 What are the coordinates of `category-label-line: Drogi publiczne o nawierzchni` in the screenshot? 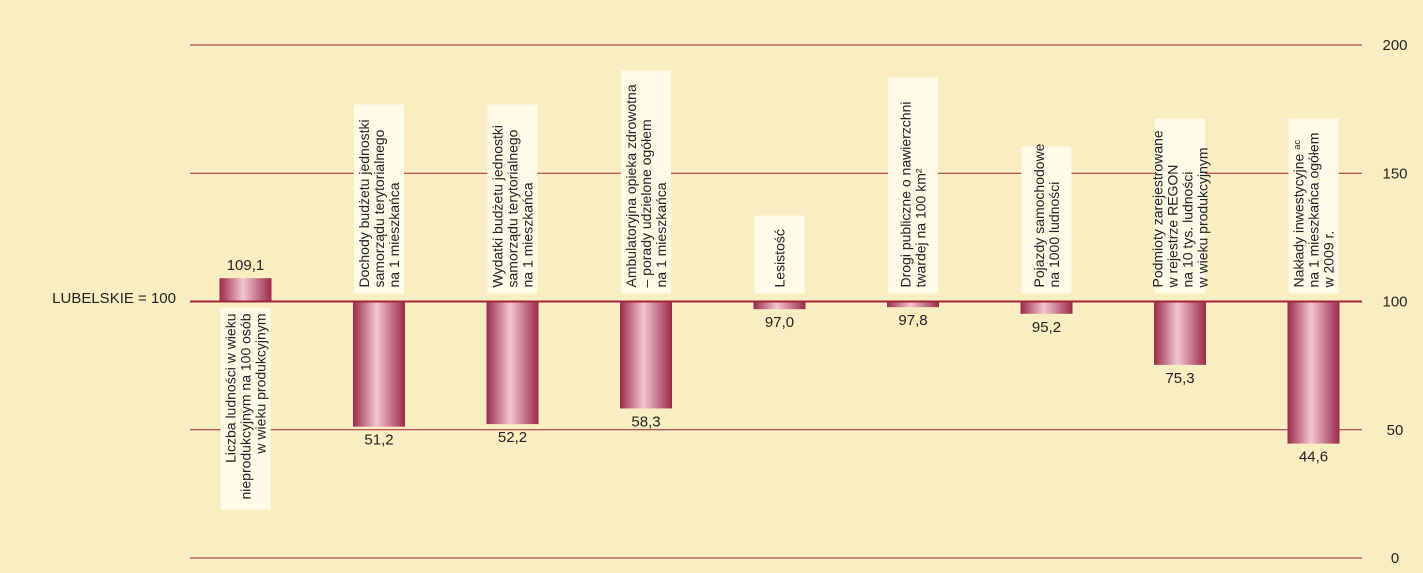 It's located at (906, 195).